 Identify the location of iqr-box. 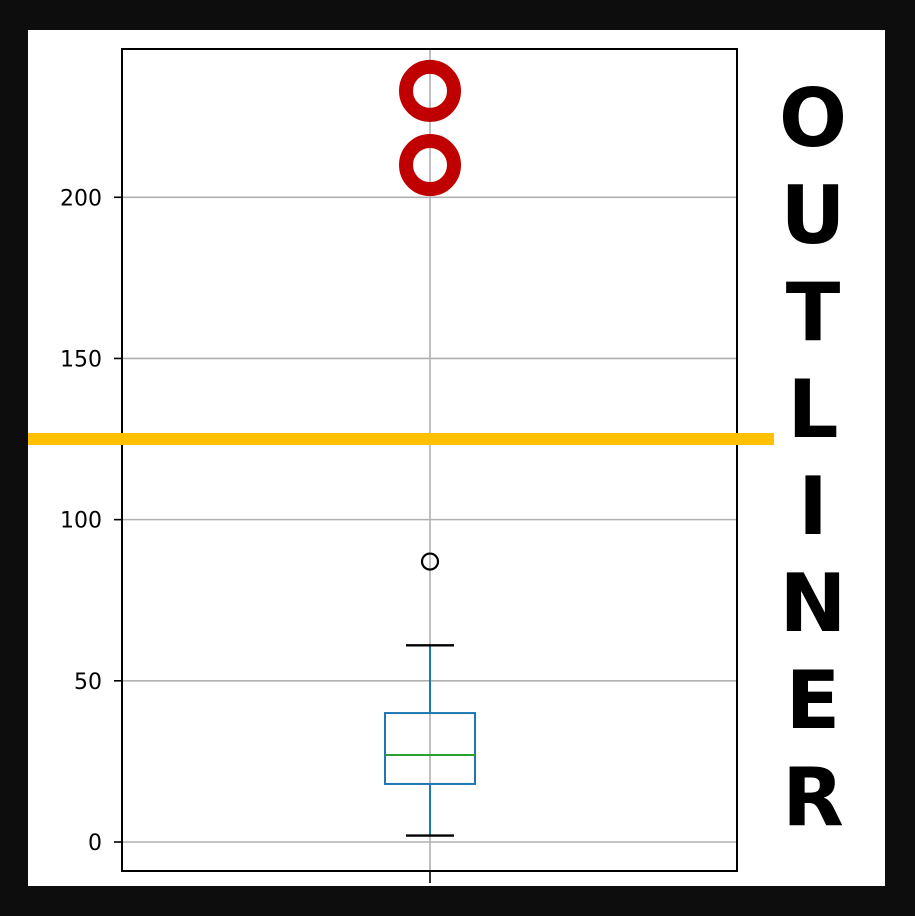
(430, 748).